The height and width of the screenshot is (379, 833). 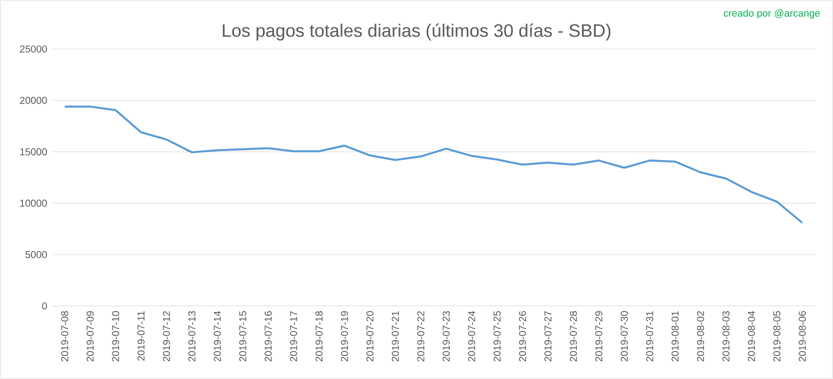 I want to click on x-tick-label: 2019-08-02, so click(x=700, y=336).